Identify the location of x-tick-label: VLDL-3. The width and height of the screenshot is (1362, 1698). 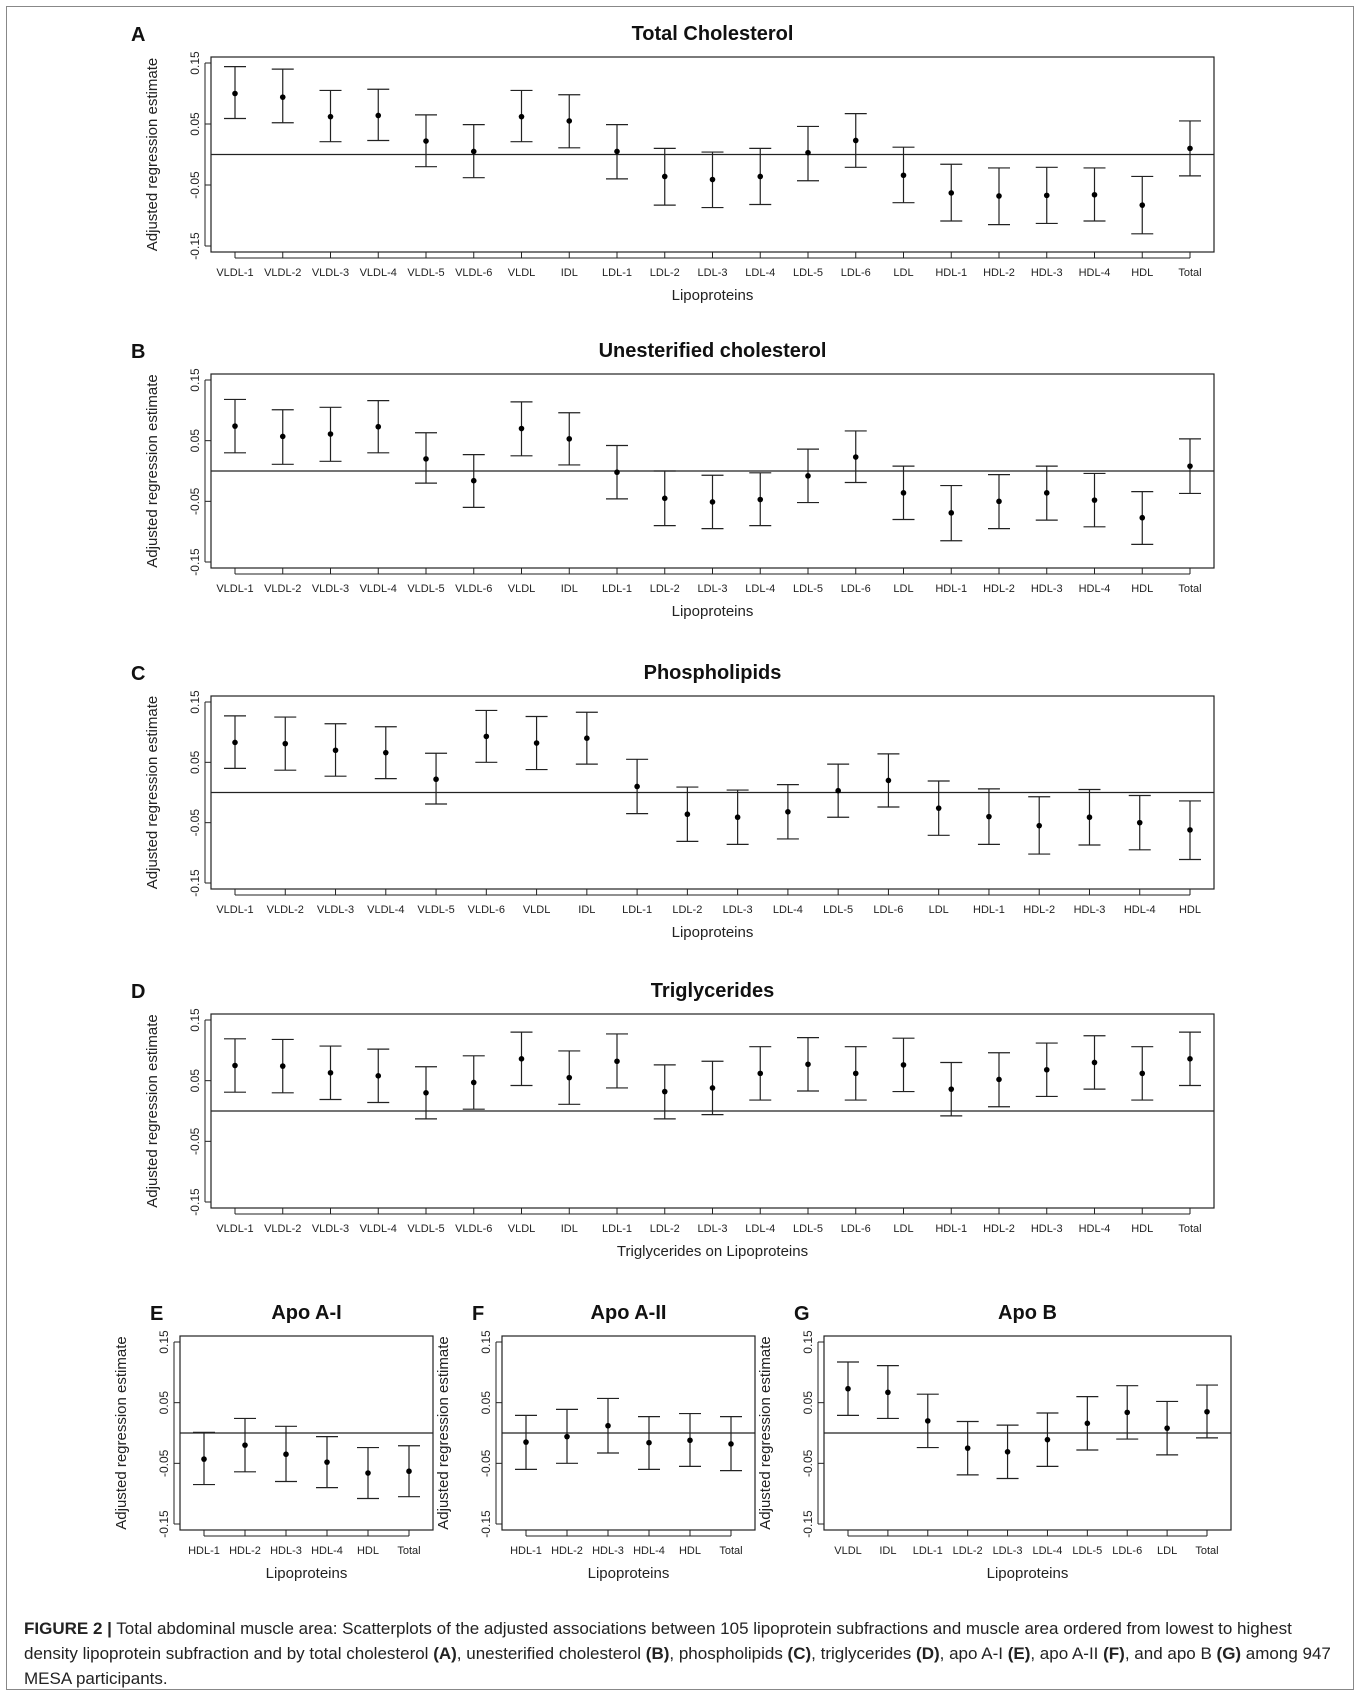
(330, 273).